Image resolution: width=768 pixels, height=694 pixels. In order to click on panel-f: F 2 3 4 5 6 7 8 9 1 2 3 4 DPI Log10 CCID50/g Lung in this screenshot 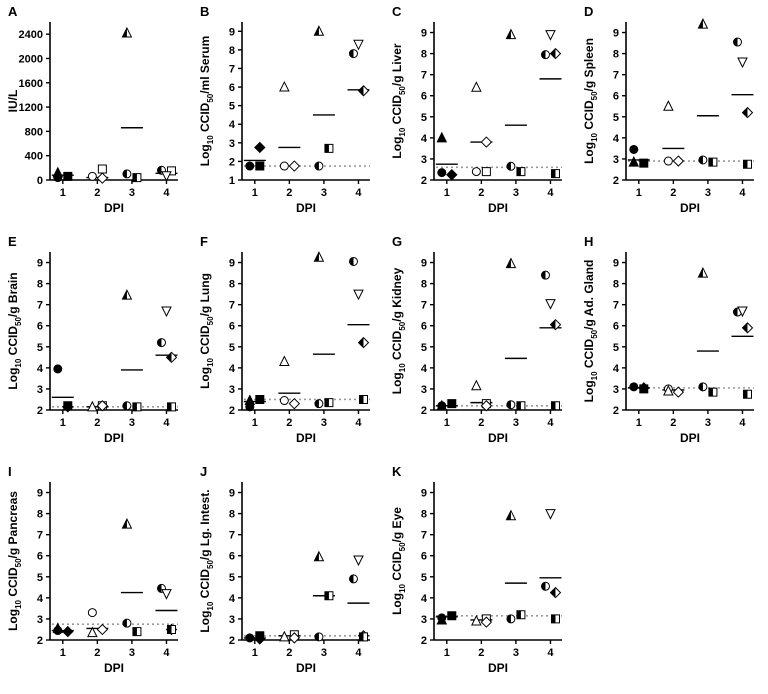, I will do `click(284, 339)`.